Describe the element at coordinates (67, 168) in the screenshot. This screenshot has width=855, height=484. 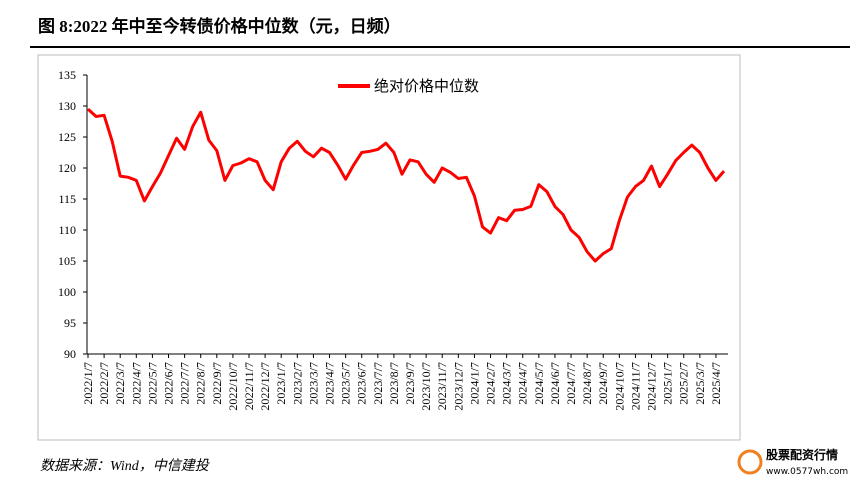
I see `y-tick-label: 120` at that location.